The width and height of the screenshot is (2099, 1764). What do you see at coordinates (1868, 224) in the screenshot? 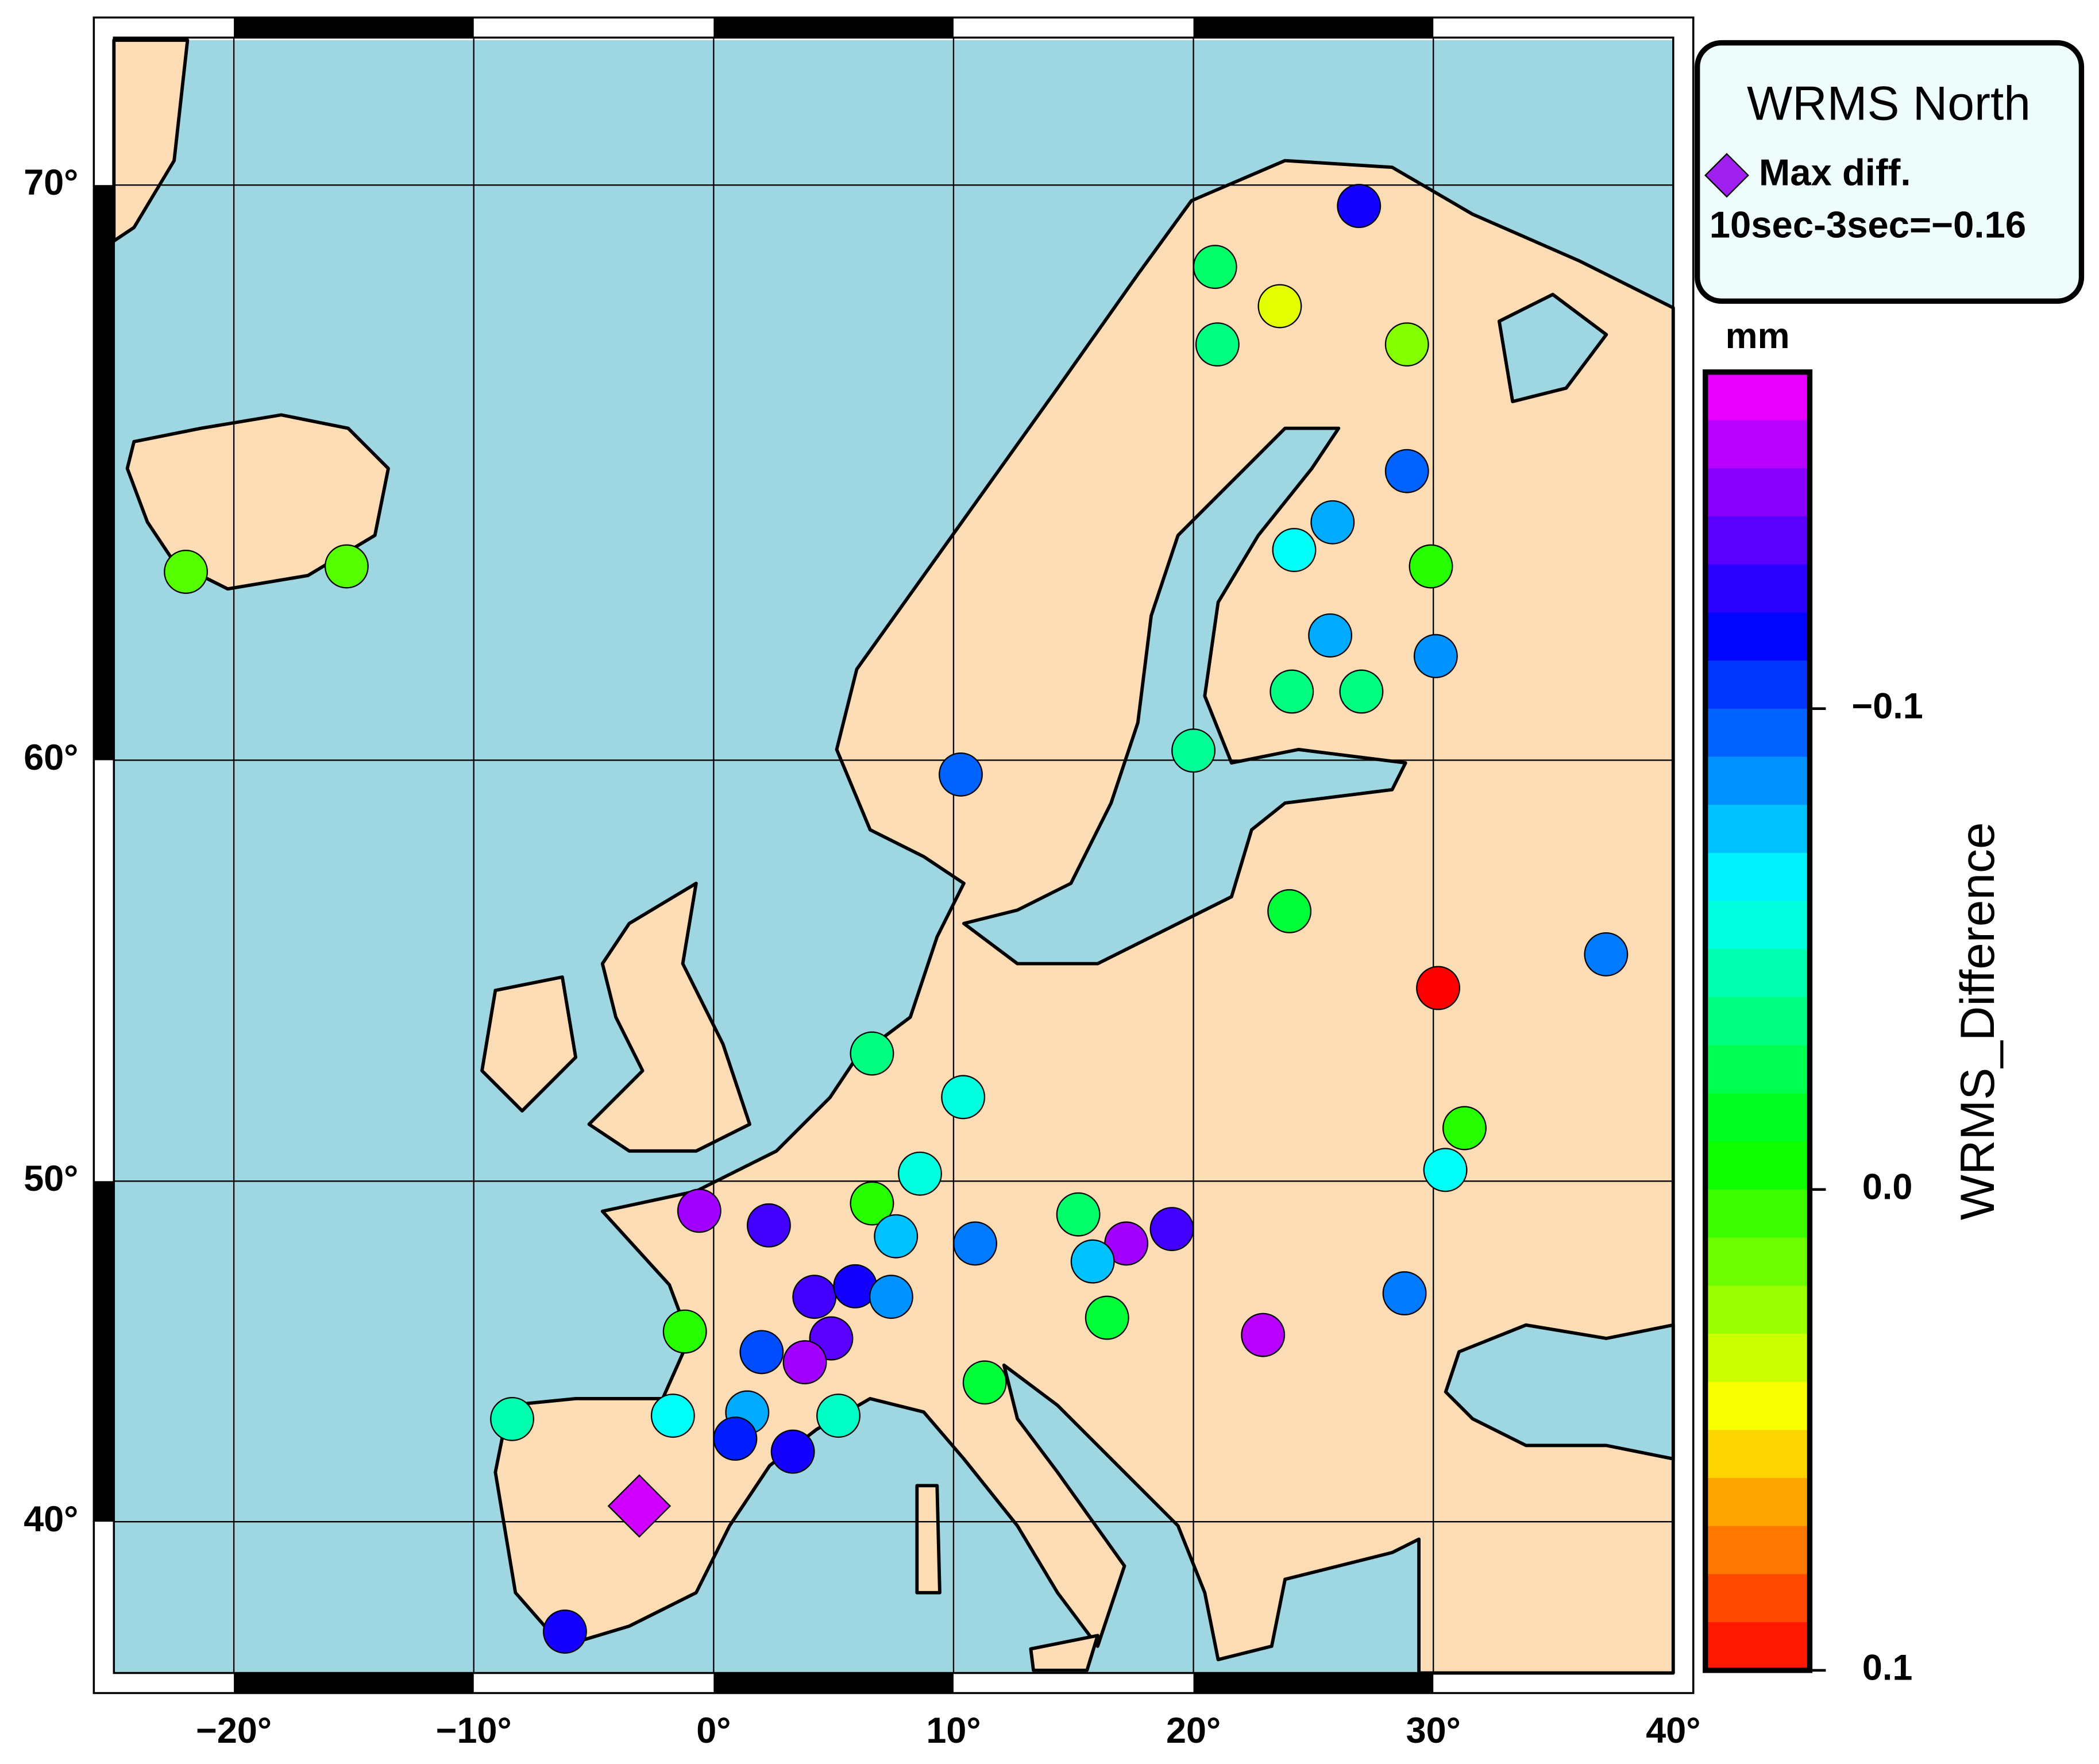
I see `legend-max-diff-text: 10sec-3sec=−0.16` at bounding box center [1868, 224].